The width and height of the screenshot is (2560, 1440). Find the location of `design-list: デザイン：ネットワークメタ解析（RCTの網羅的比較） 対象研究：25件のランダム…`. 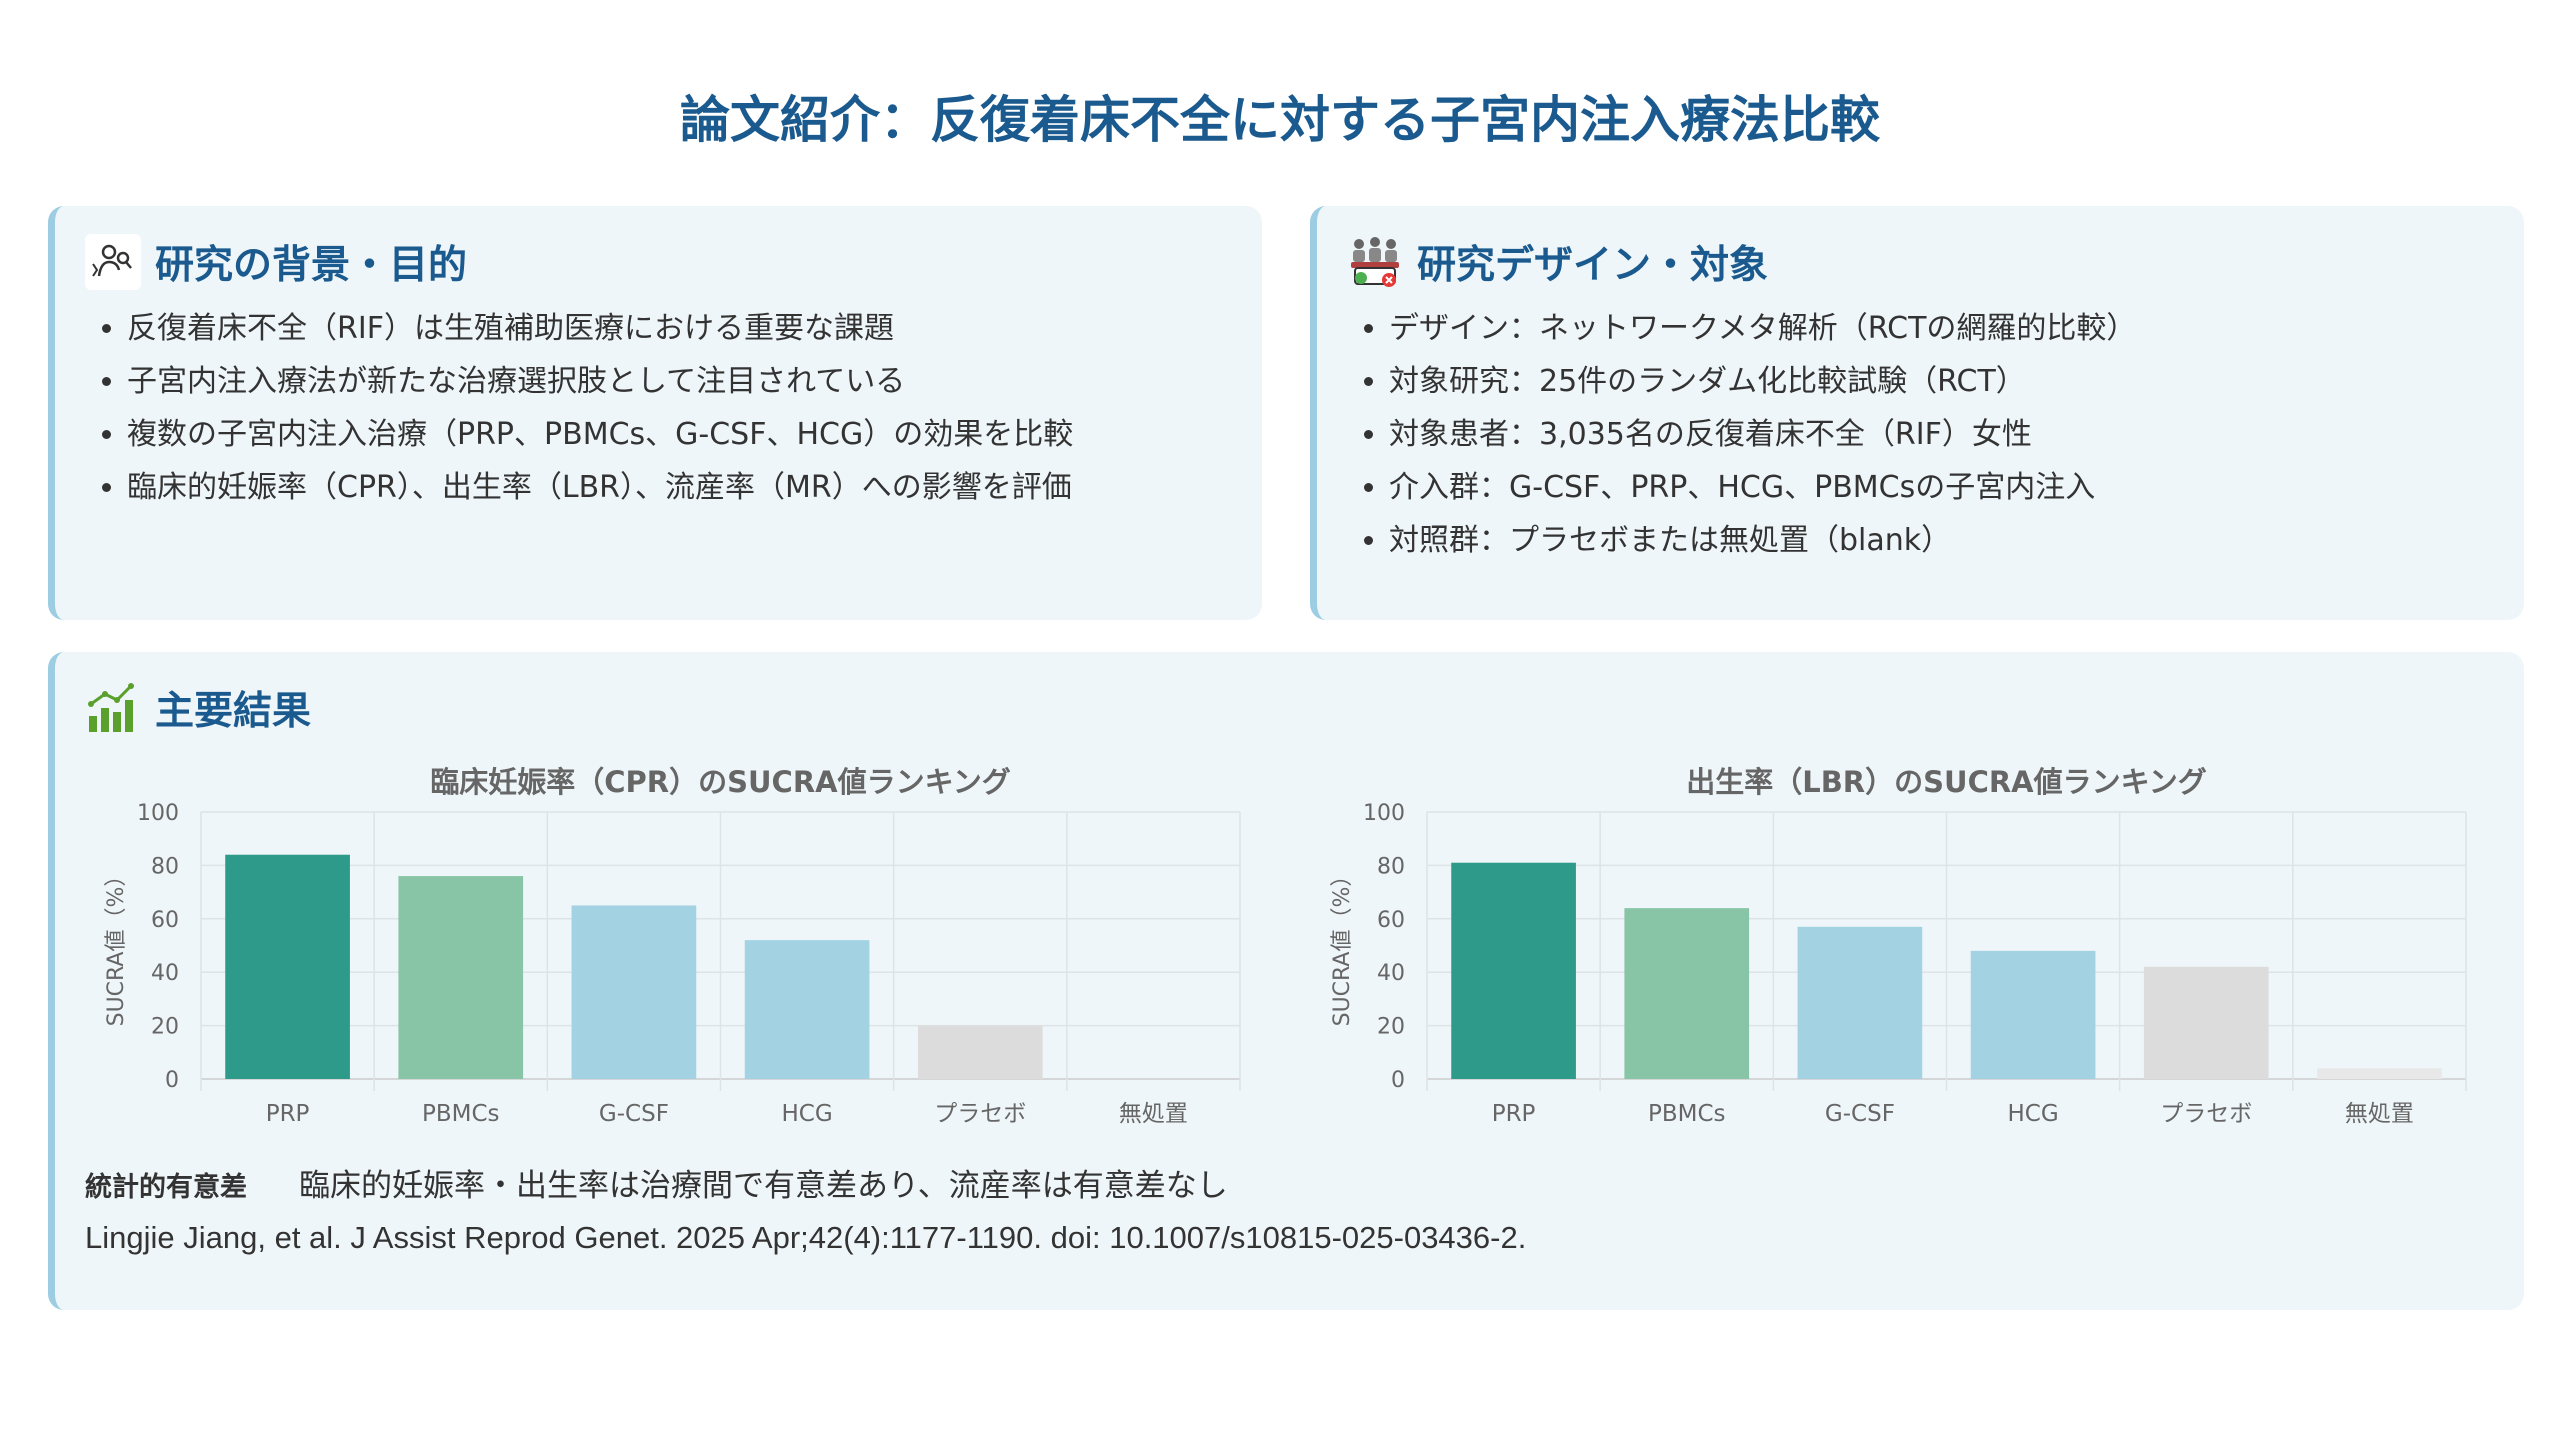

design-list: デザイン：ネットワークメタ解析（RCTの網羅的比較） 対象研究：25件のランダム… is located at coordinates (1741, 434).